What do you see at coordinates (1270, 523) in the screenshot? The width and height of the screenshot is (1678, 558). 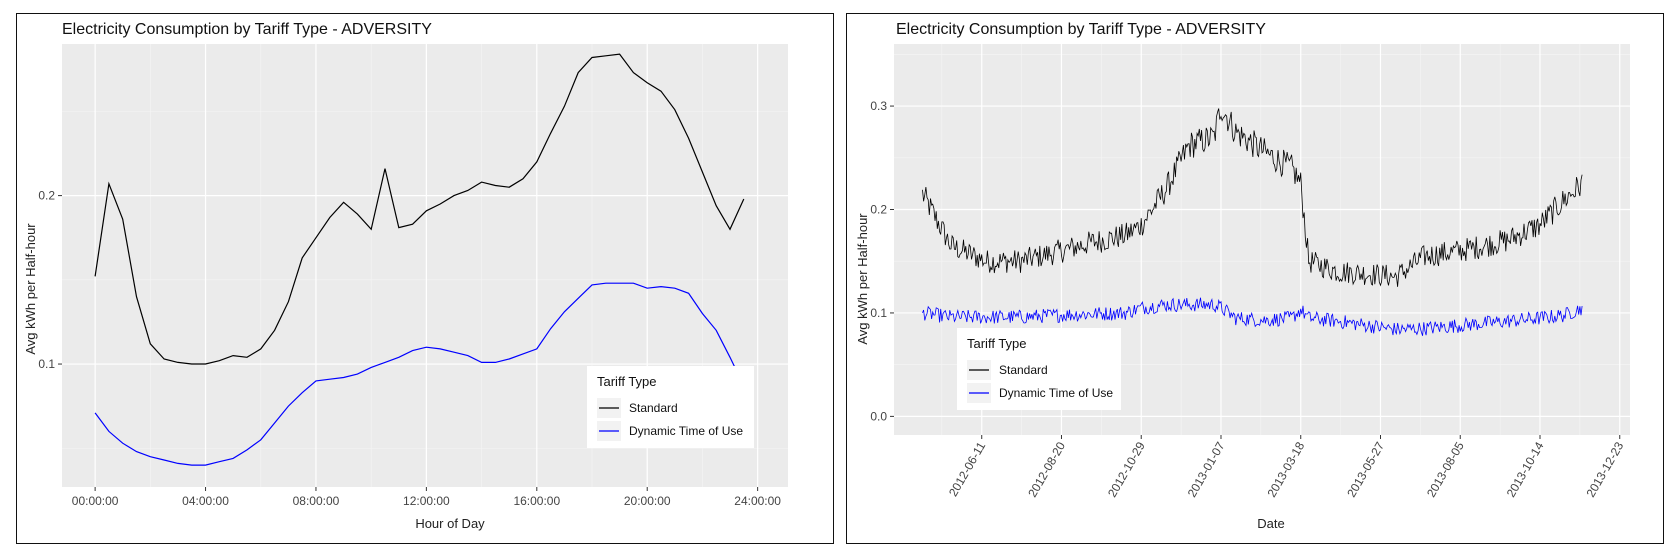 I see `x-axis-title: Date` at bounding box center [1270, 523].